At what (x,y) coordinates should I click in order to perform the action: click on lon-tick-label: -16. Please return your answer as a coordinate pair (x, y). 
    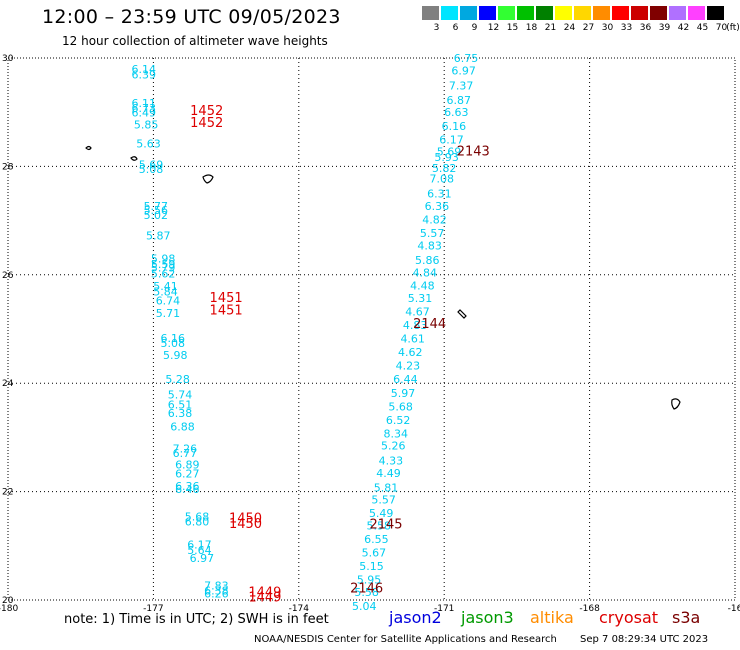
    Looking at the image, I should click on (734, 609).